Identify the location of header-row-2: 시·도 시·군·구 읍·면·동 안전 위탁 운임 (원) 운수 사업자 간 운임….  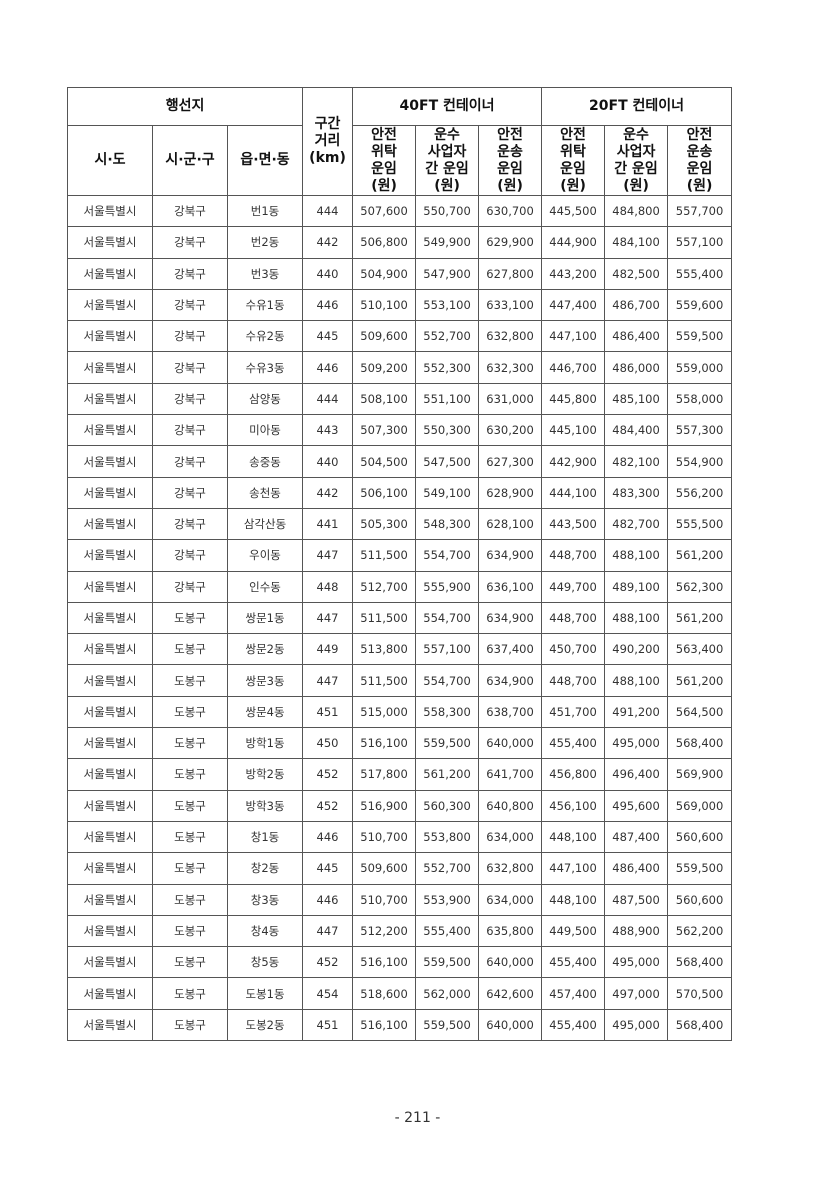
(400, 160).